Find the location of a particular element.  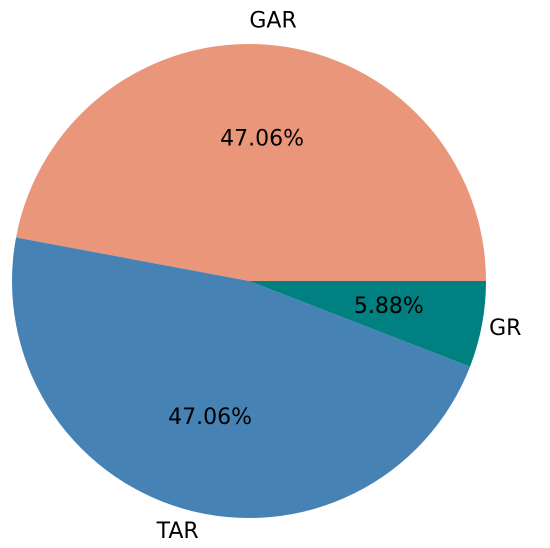

slice-label: TAR is located at coordinates (177, 531).